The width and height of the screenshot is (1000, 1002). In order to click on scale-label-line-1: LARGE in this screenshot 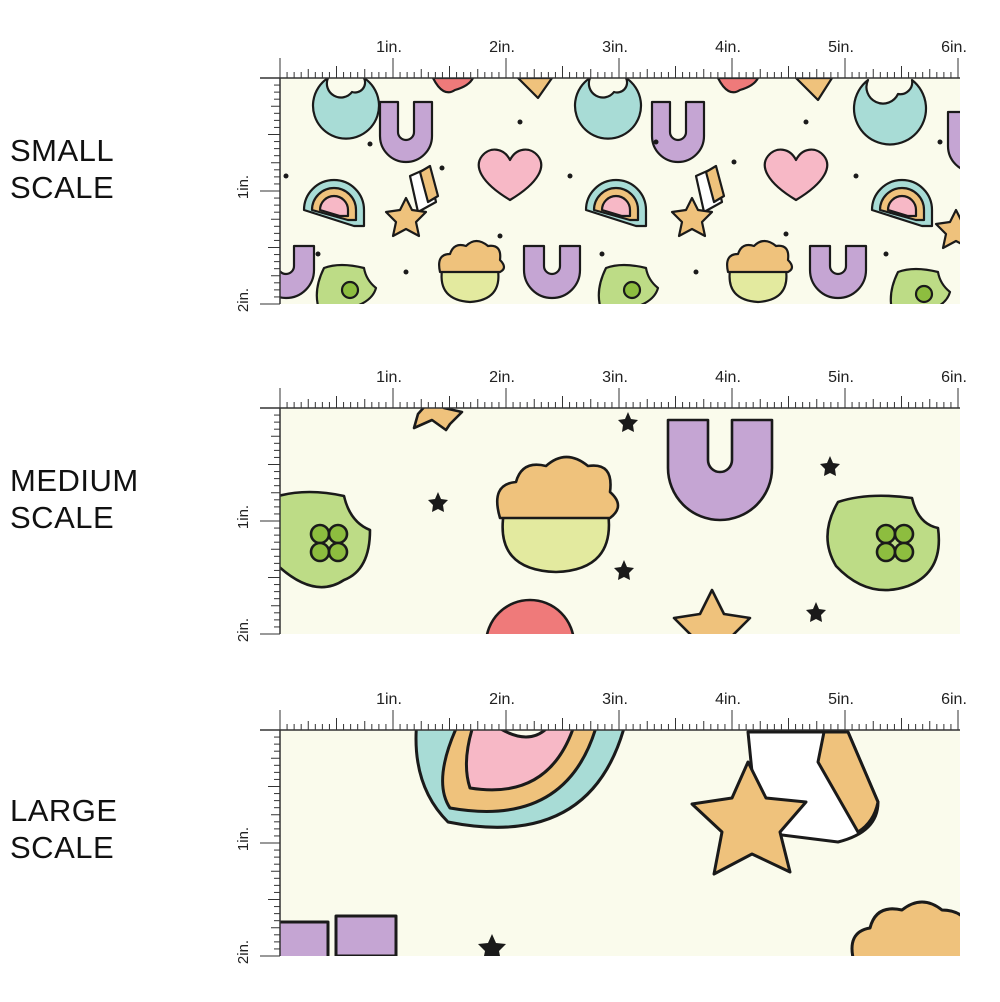, I will do `click(64, 810)`.